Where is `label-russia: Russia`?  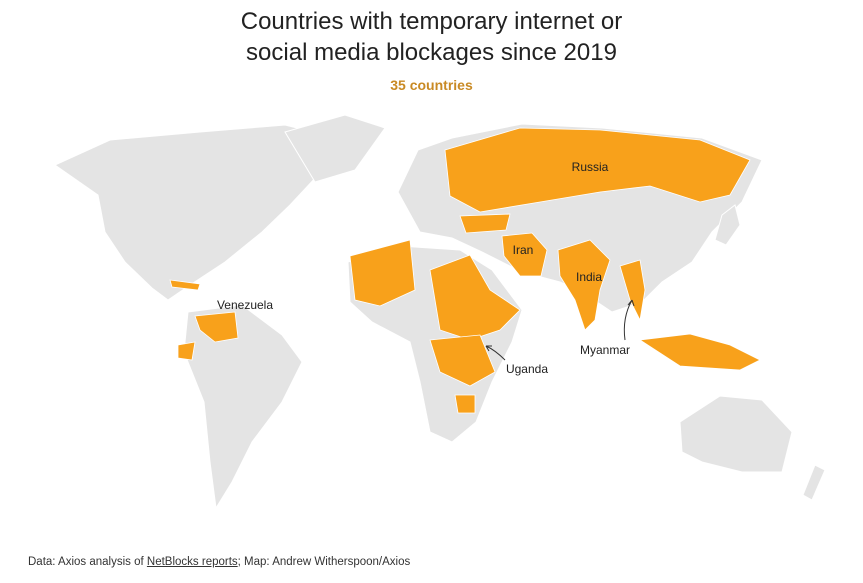
label-russia: Russia is located at coordinates (590, 167).